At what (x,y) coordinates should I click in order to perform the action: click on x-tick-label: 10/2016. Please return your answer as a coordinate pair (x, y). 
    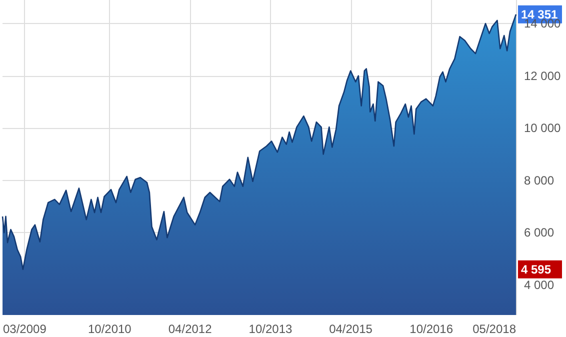
    Looking at the image, I should click on (432, 329).